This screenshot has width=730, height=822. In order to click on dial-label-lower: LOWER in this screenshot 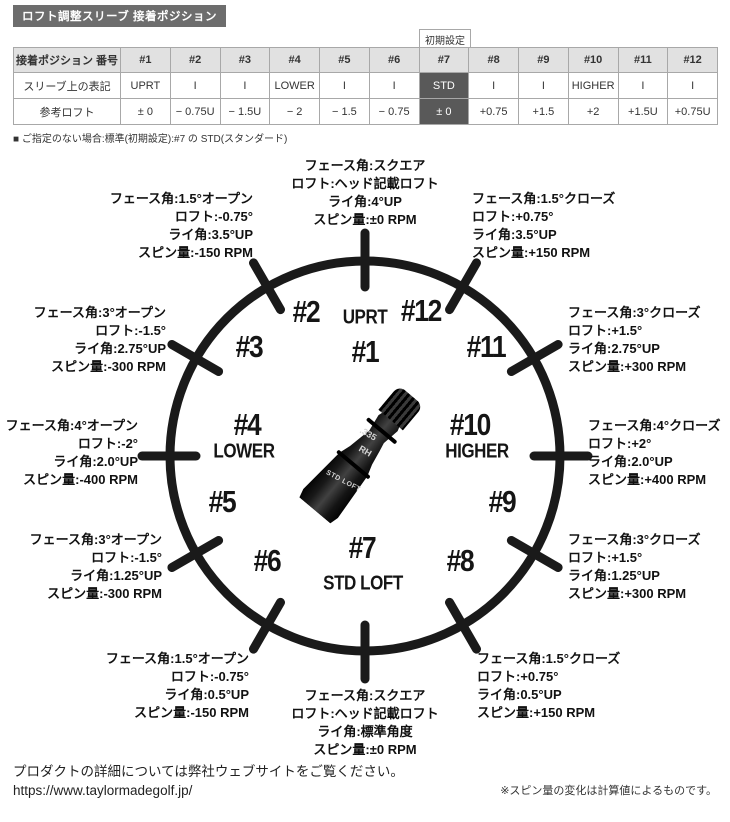, I will do `click(244, 451)`.